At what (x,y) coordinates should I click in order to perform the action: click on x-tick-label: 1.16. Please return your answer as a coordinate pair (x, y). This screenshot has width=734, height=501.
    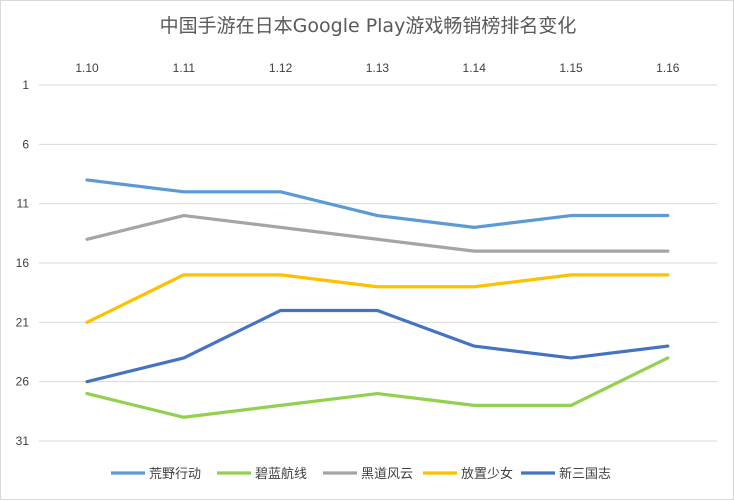
    Looking at the image, I should click on (668, 68).